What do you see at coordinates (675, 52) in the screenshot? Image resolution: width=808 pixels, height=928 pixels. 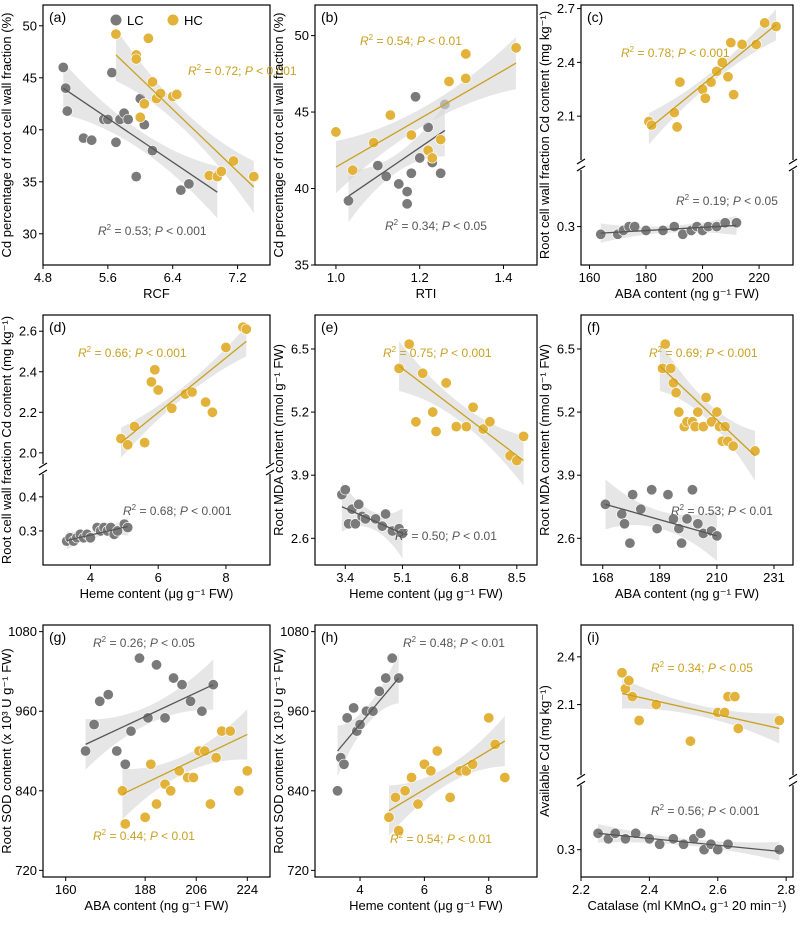 I see `stats-label-hc: R2 = 0.78; P < 0.001` at bounding box center [675, 52].